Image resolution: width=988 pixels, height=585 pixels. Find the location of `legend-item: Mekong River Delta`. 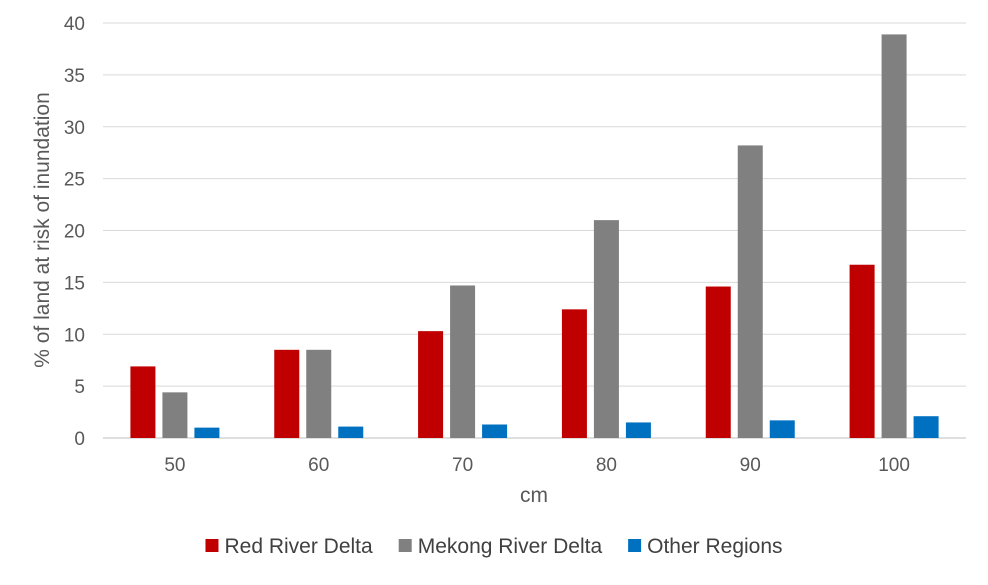

legend-item: Mekong River Delta is located at coordinates (500, 546).